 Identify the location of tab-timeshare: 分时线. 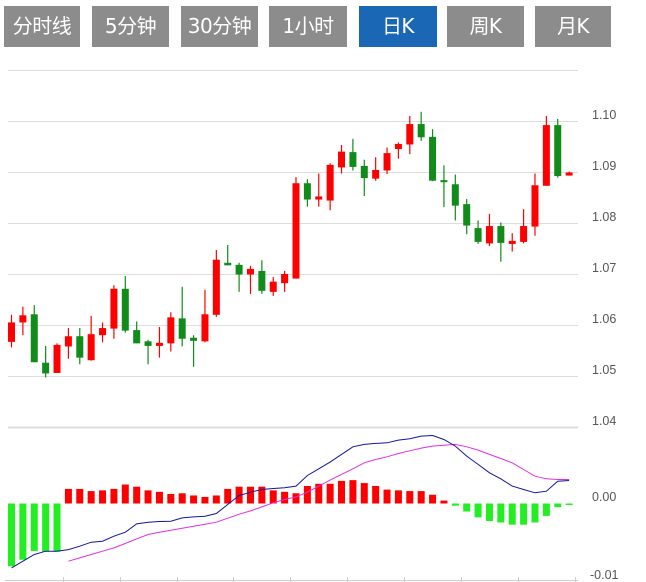
(42, 26).